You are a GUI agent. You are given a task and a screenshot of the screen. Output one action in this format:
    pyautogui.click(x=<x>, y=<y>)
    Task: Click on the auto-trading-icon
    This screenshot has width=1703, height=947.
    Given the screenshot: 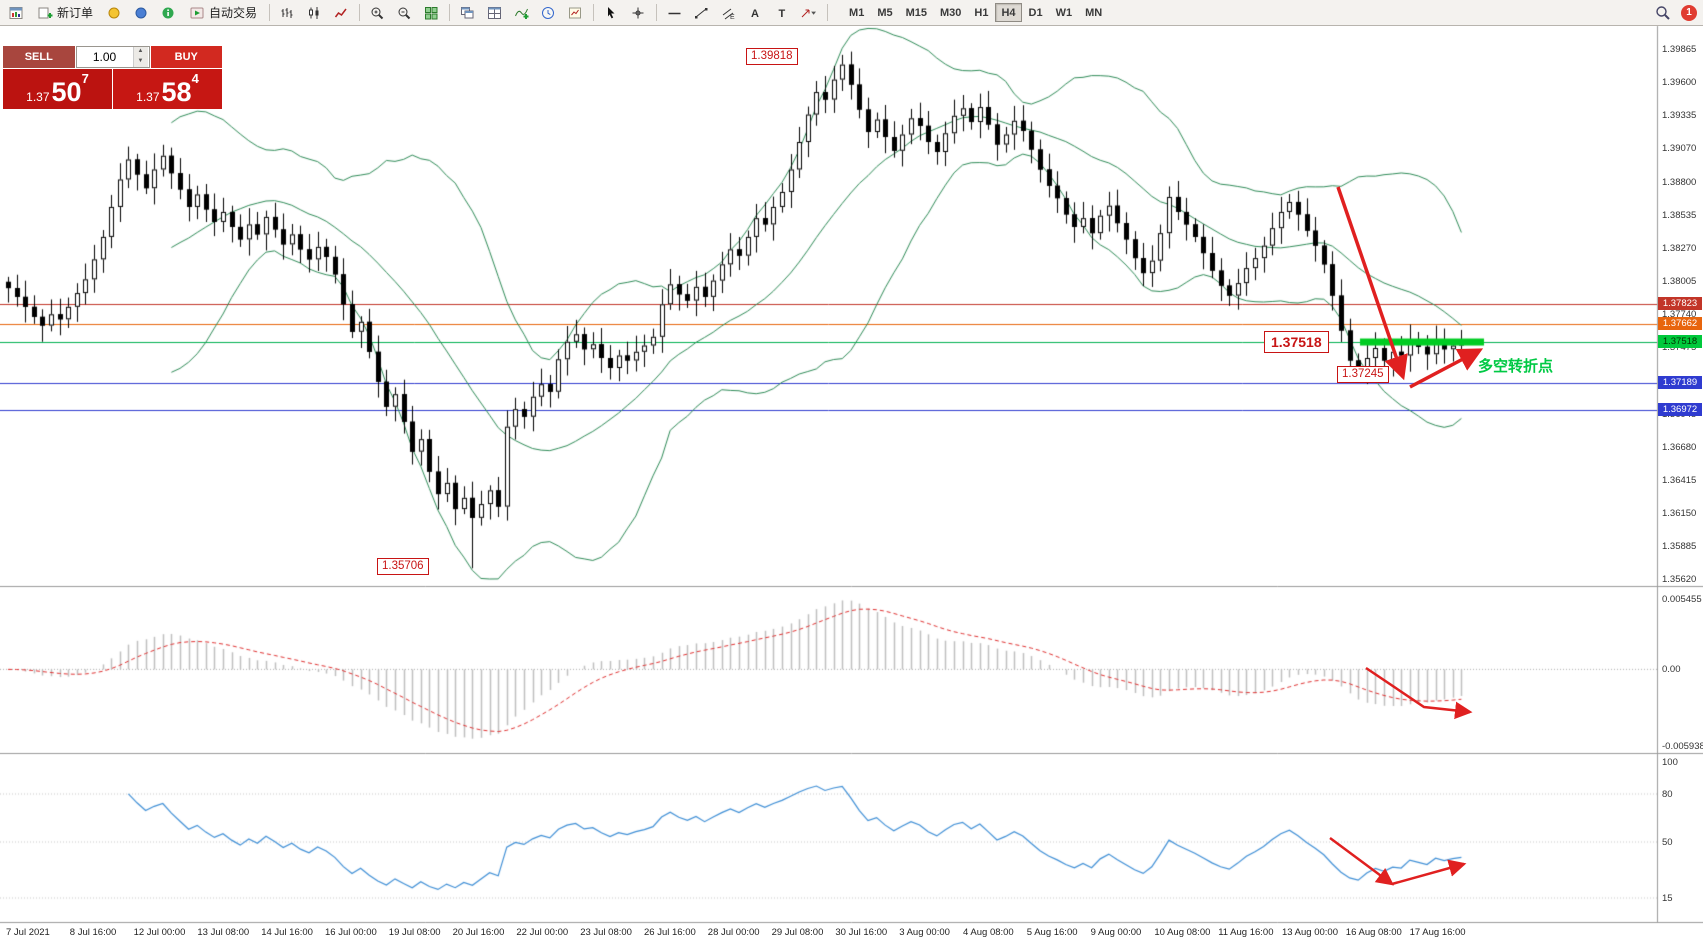 What is the action you would take?
    pyautogui.click(x=197, y=12)
    